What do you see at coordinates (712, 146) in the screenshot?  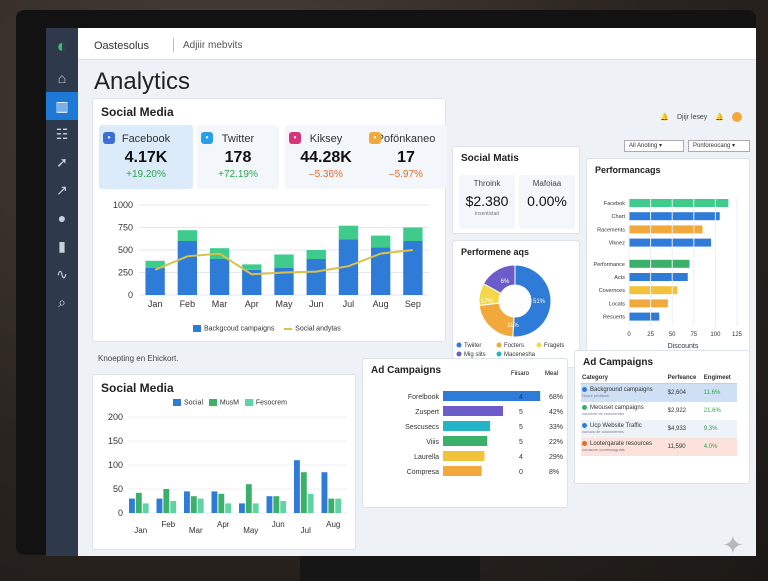 I see `filter-value: Ponforeocang` at bounding box center [712, 146].